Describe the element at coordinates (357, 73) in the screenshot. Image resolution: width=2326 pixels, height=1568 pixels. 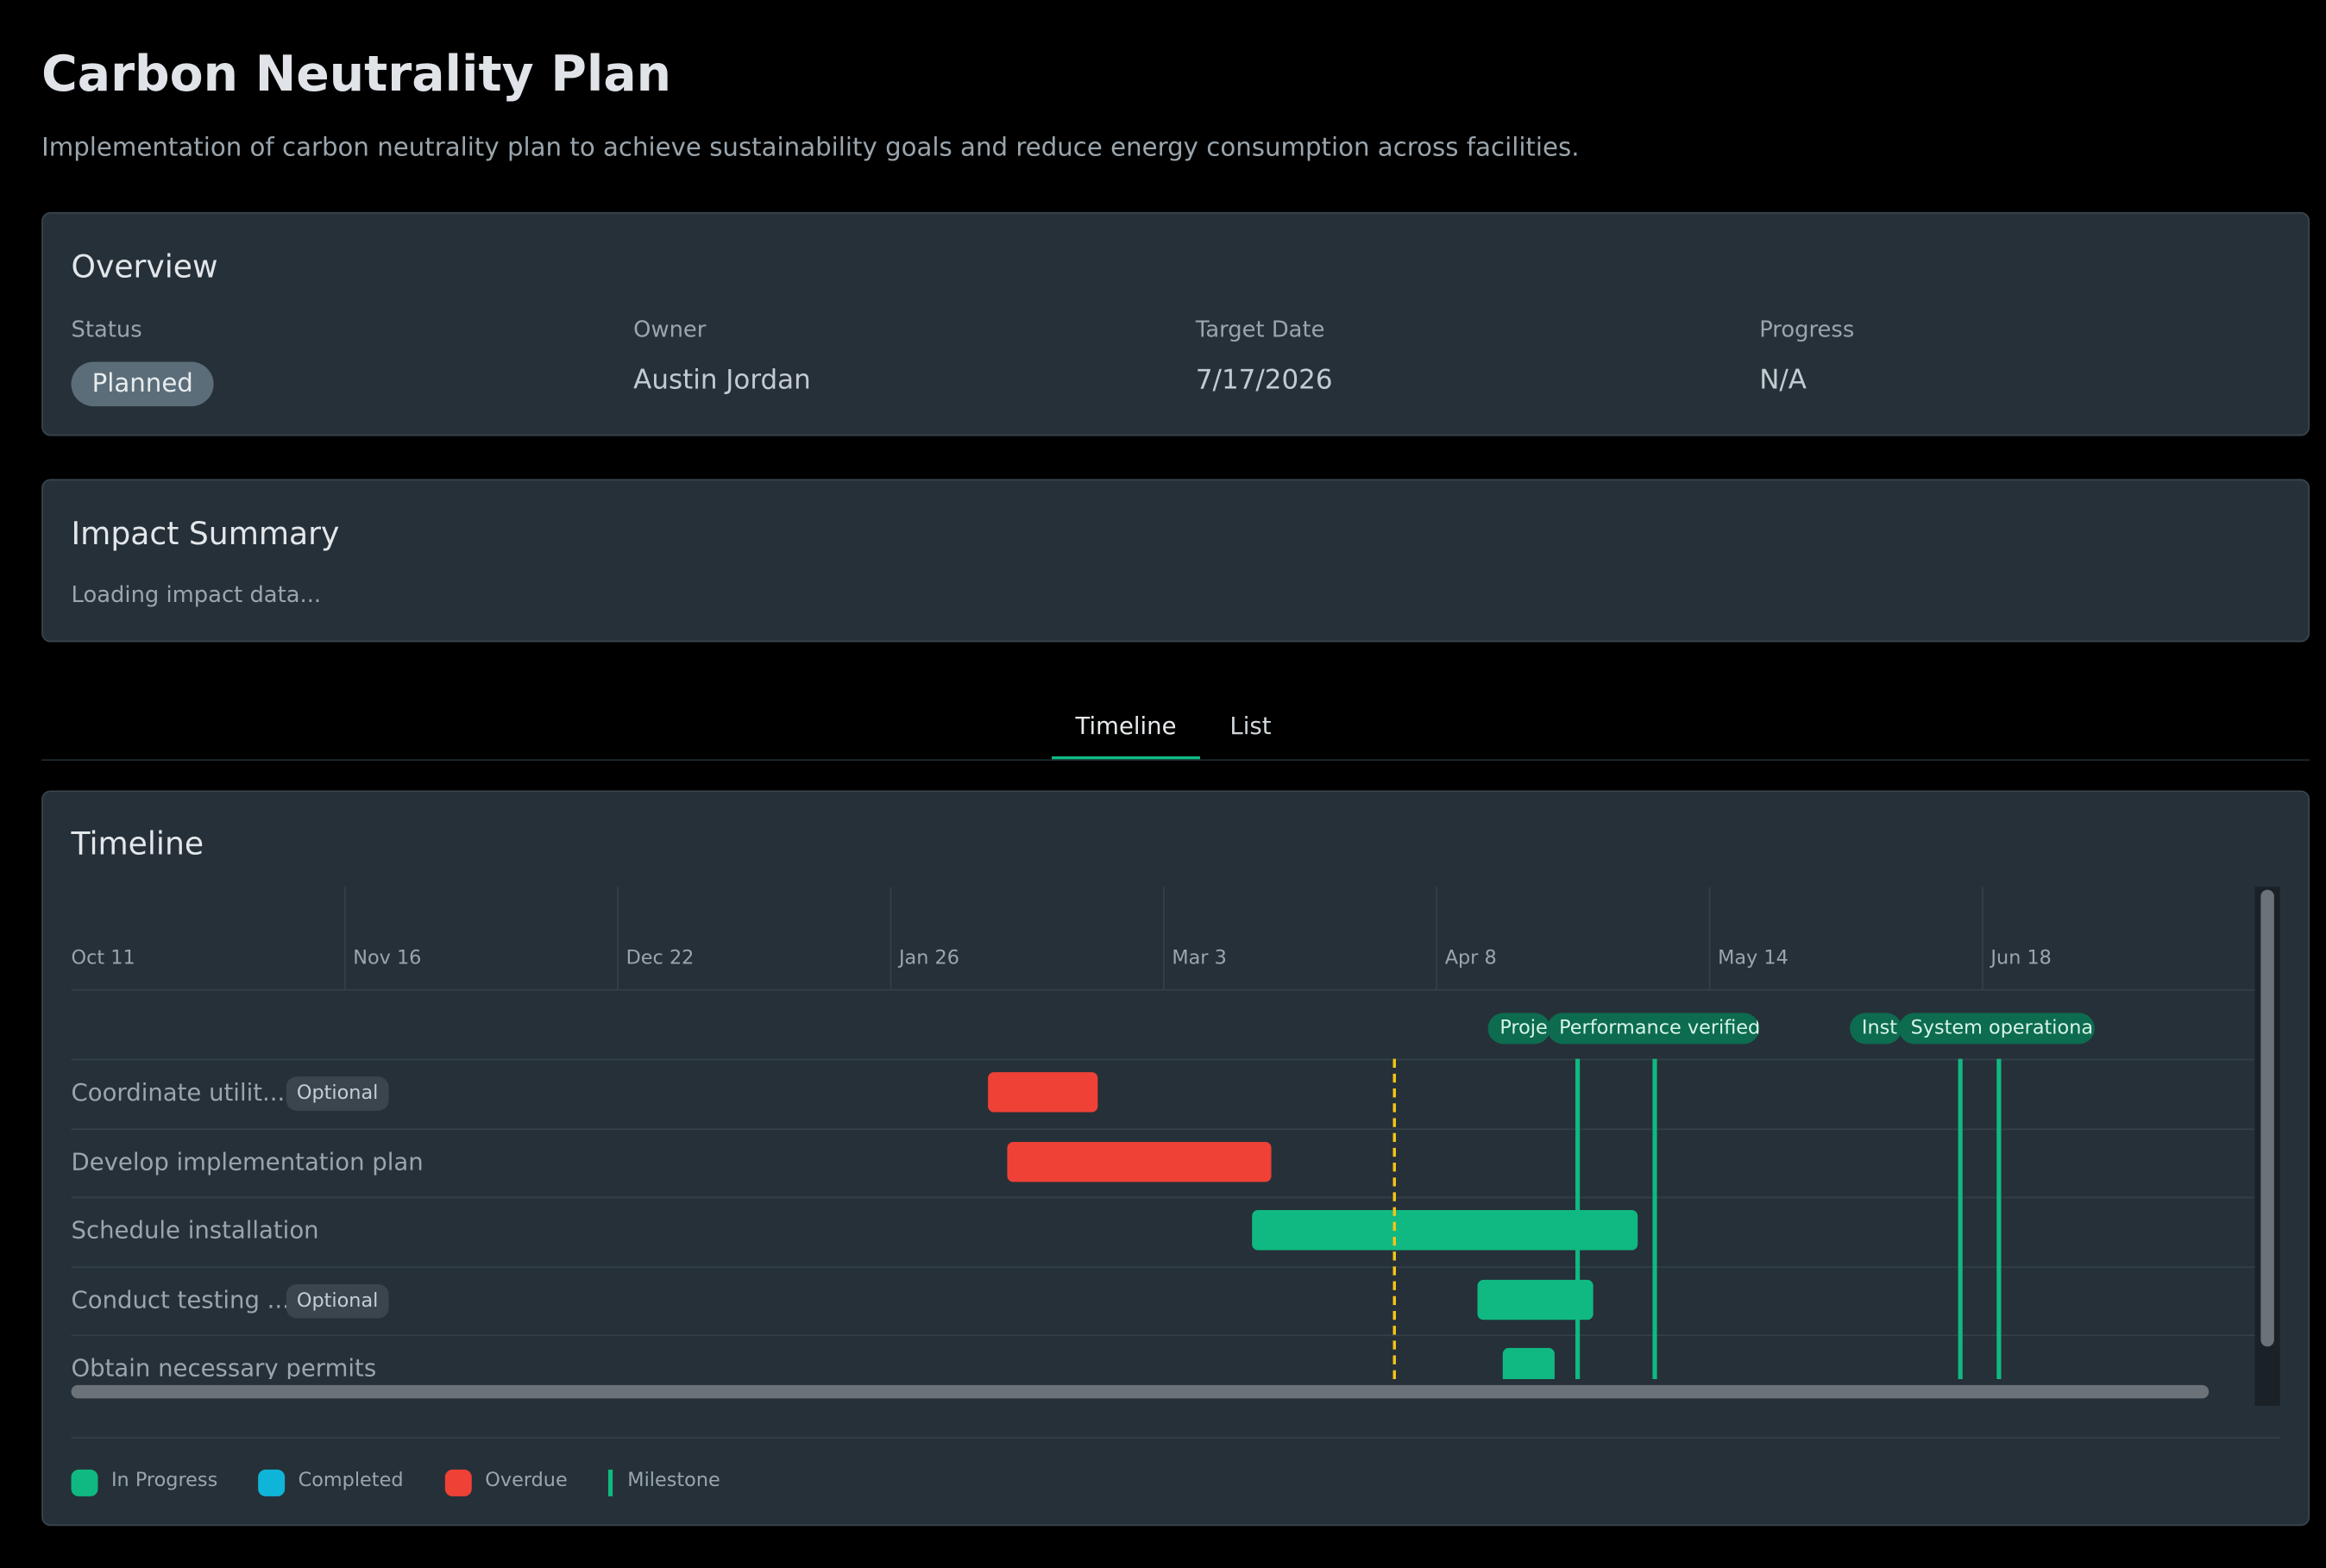
I see `page-title: Carbon Neutrality Plan` at that location.